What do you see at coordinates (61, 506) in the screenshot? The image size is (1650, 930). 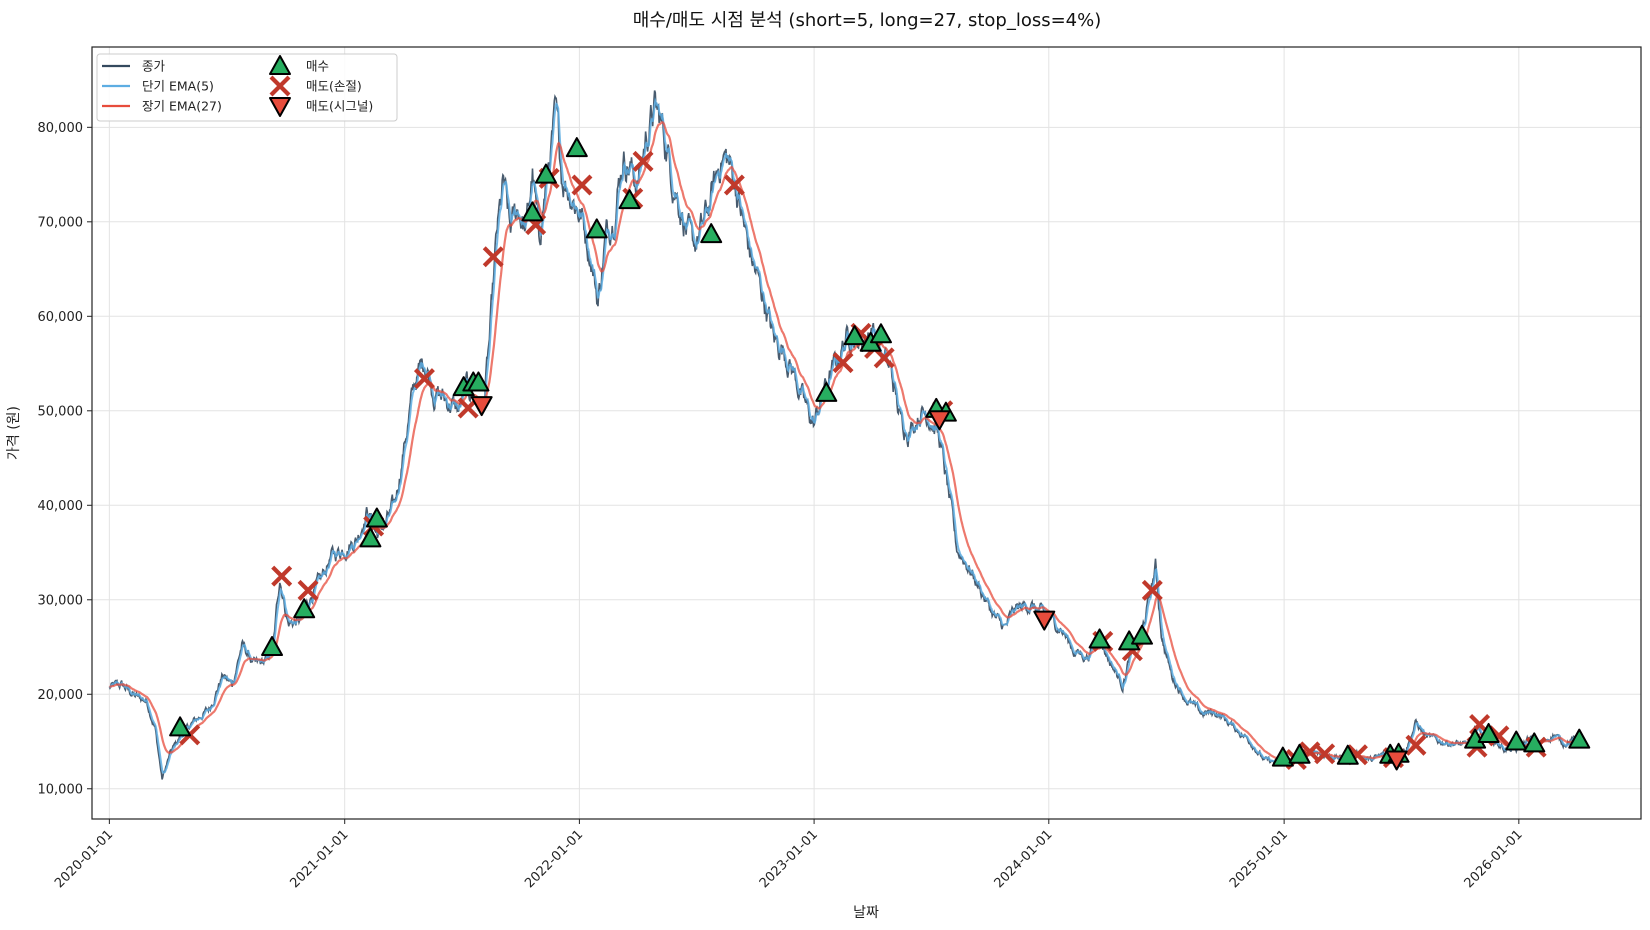 I see `y-tick-label: 40,000` at bounding box center [61, 506].